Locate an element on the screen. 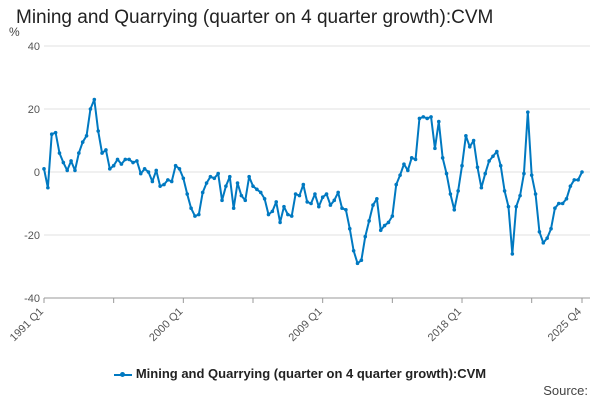 This screenshot has height=400, width=600. y-axis-unit: % is located at coordinates (14, 32).